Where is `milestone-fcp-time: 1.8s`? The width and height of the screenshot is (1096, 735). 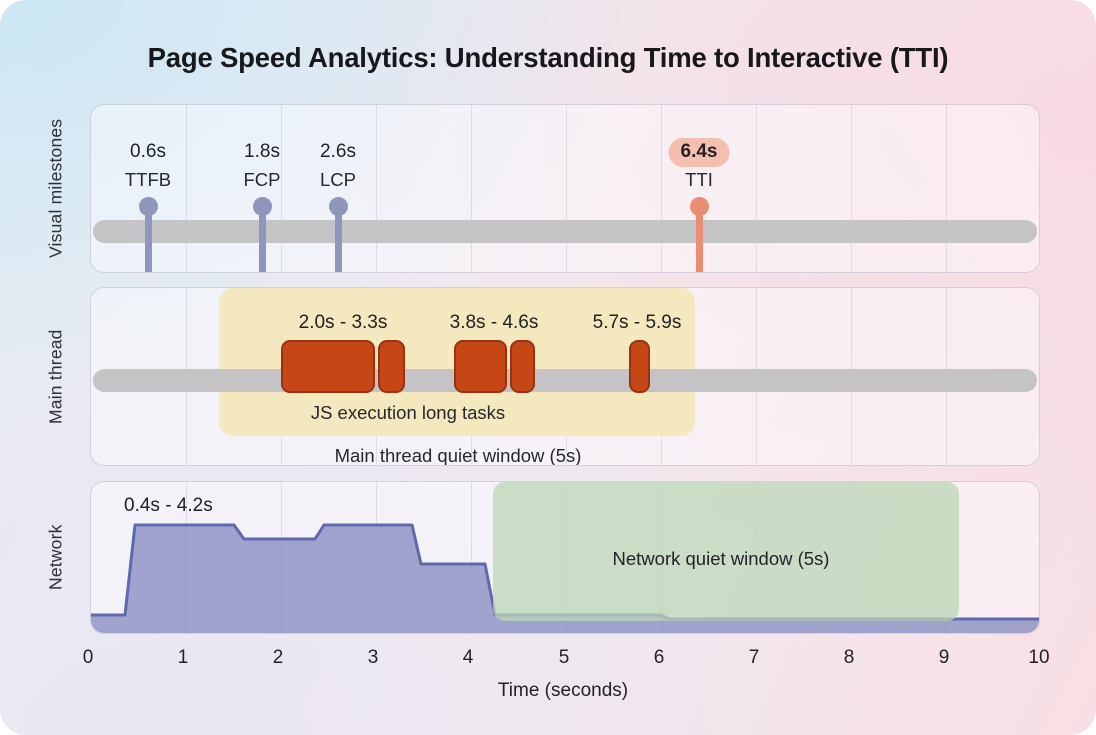 milestone-fcp-time: 1.8s is located at coordinates (262, 151).